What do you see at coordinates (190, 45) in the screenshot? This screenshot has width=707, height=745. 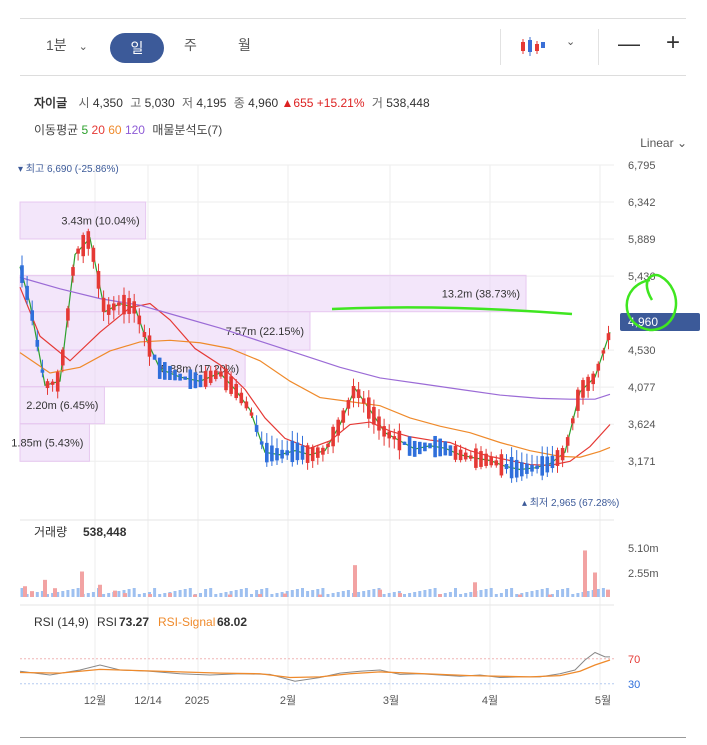 I see `tab-week: 주` at bounding box center [190, 45].